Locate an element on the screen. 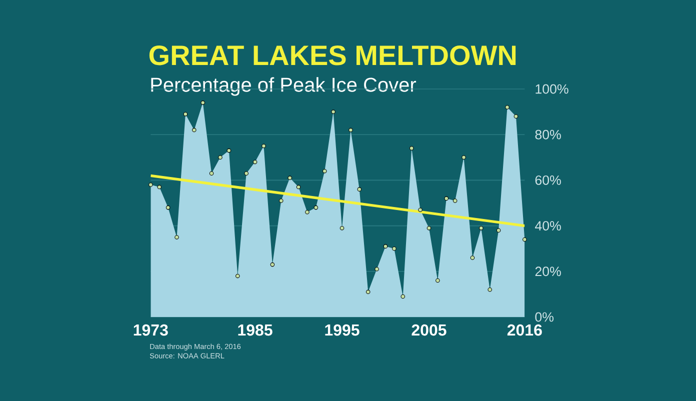  x-tick-label: 2016 is located at coordinates (524, 330).